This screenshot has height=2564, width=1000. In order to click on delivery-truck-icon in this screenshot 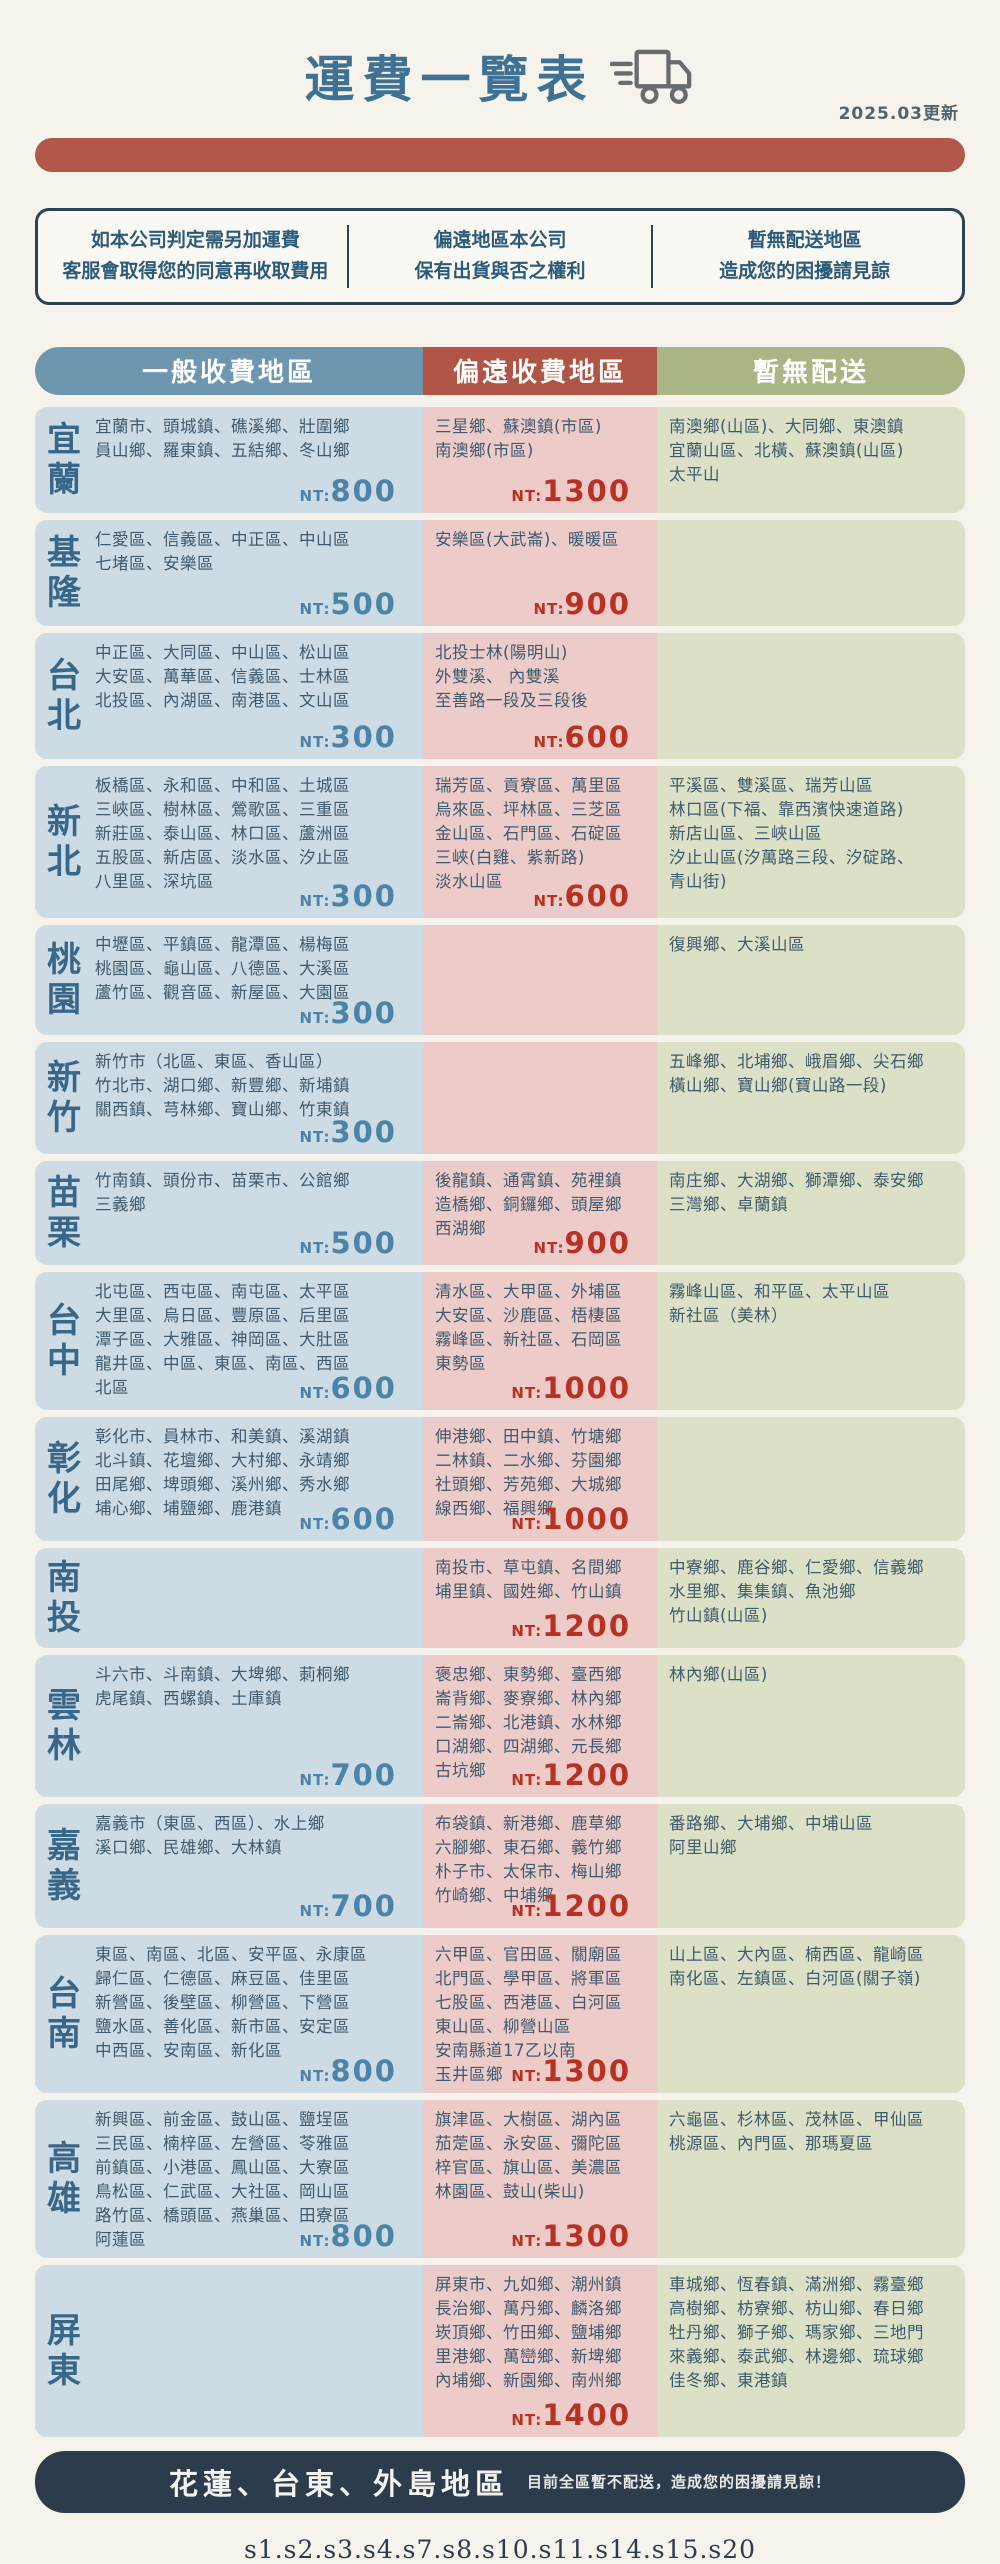, I will do `click(650, 76)`.